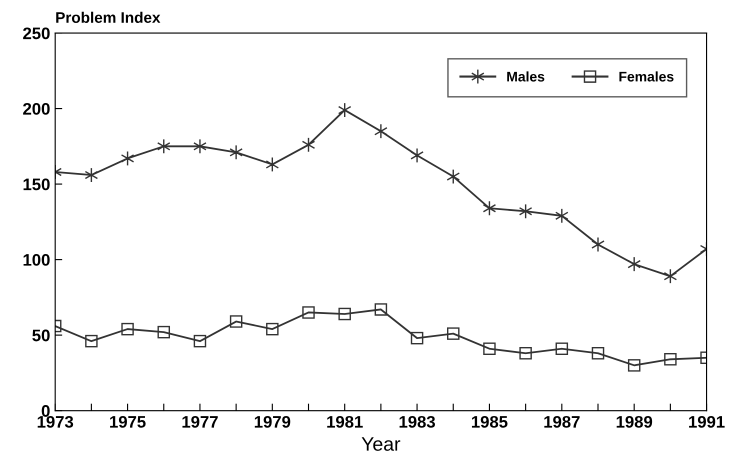 The image size is (736, 472). Describe the element at coordinates (128, 422) in the screenshot. I see `x-tick-label: 1975` at that location.